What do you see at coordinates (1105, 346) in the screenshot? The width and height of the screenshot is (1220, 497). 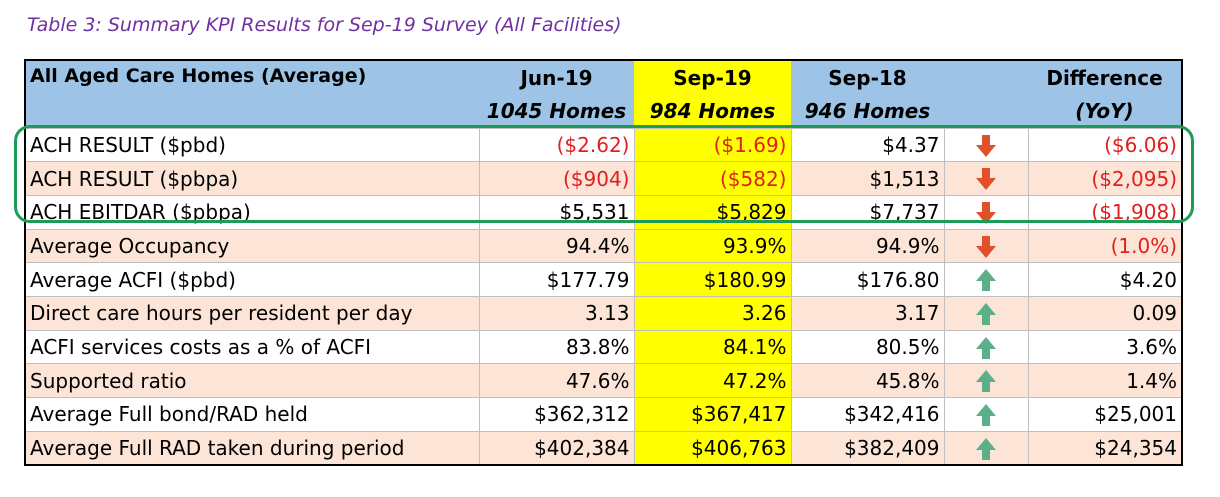 I see `cell-difference: 3.6%` at bounding box center [1105, 346].